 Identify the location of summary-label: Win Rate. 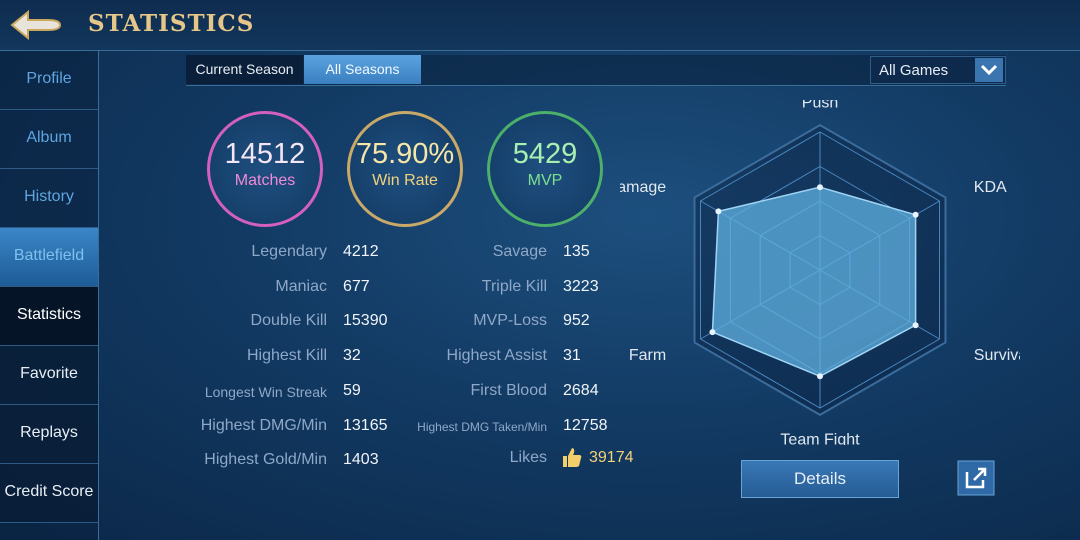
(405, 180).